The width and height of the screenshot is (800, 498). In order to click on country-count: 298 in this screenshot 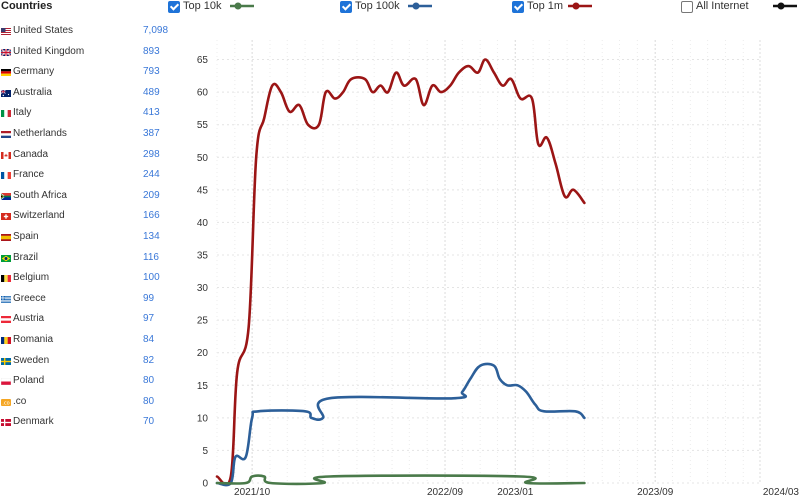, I will do `click(151, 154)`.